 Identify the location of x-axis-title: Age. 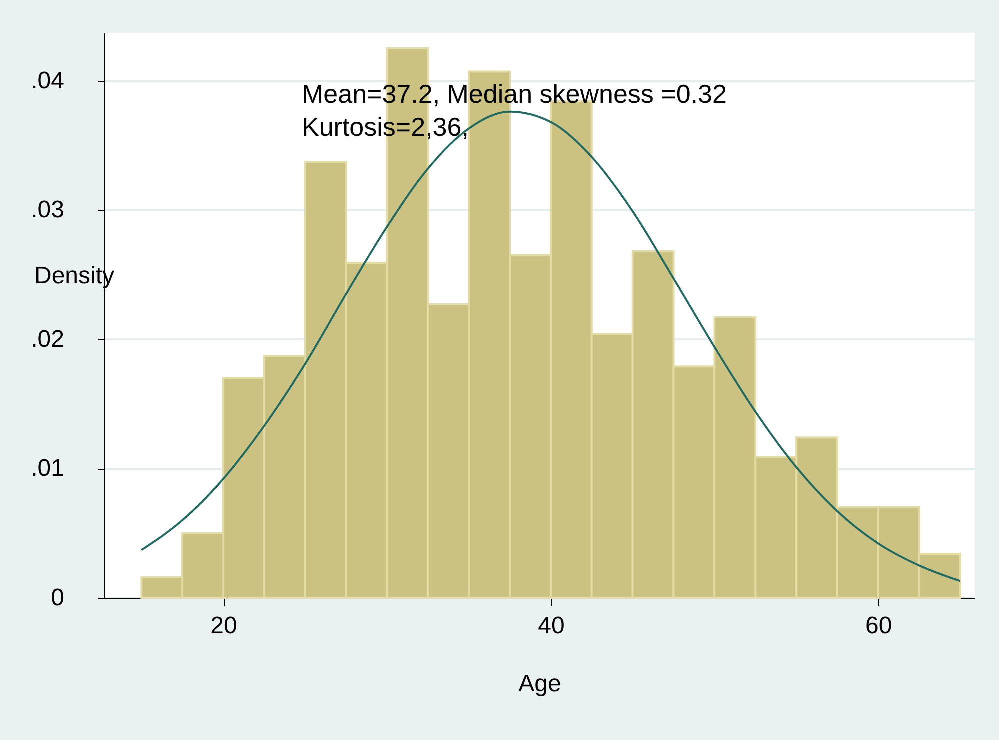
(540, 684).